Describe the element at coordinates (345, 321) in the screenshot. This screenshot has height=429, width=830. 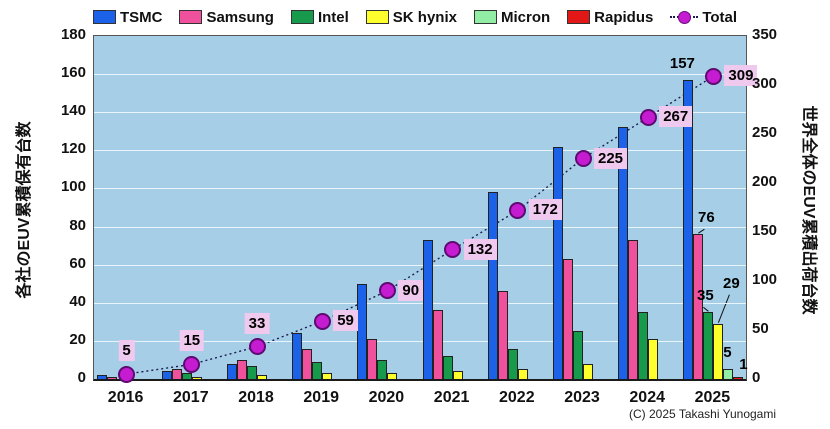
I see `total-value-label-2019: 59` at that location.